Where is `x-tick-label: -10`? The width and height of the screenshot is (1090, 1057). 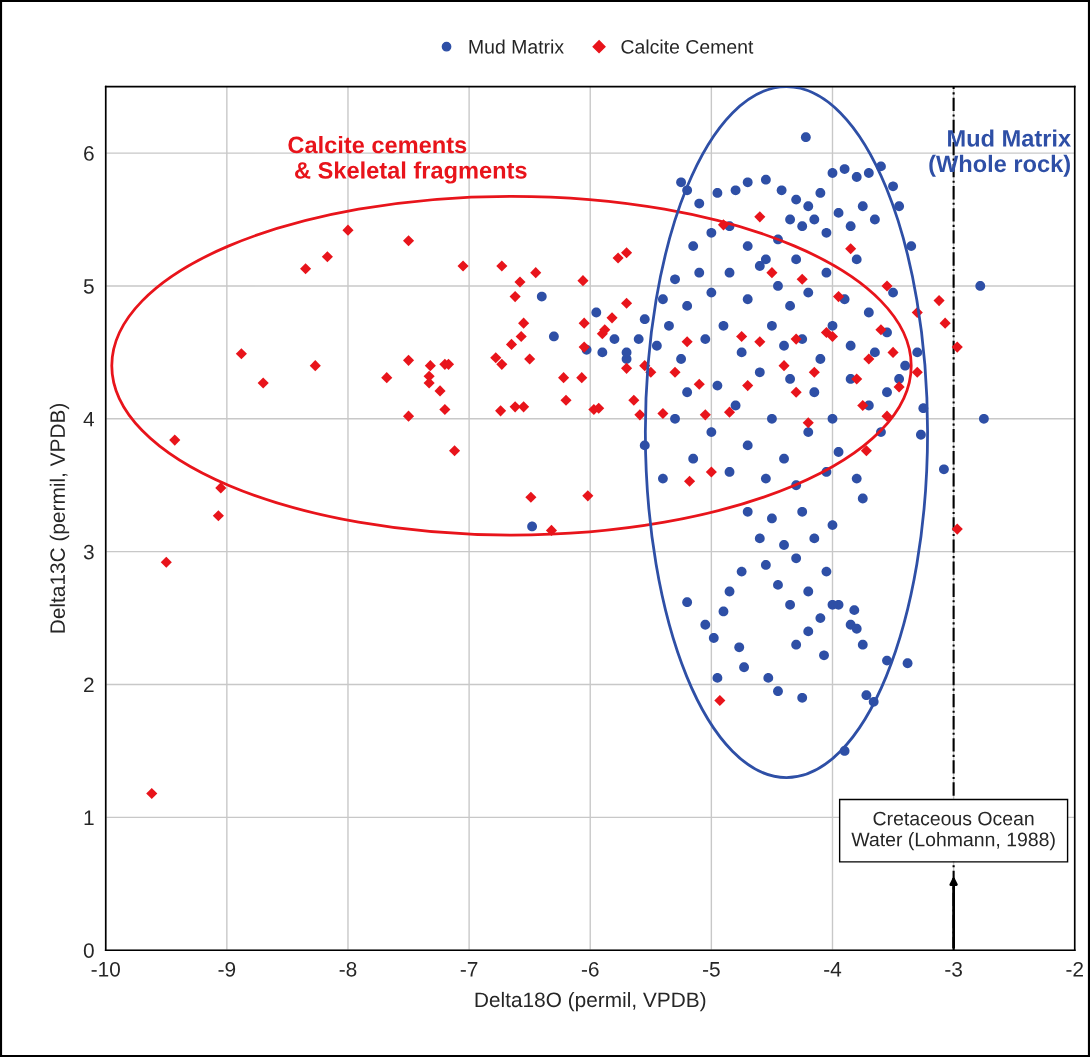 x-tick-label: -10 is located at coordinates (105, 969).